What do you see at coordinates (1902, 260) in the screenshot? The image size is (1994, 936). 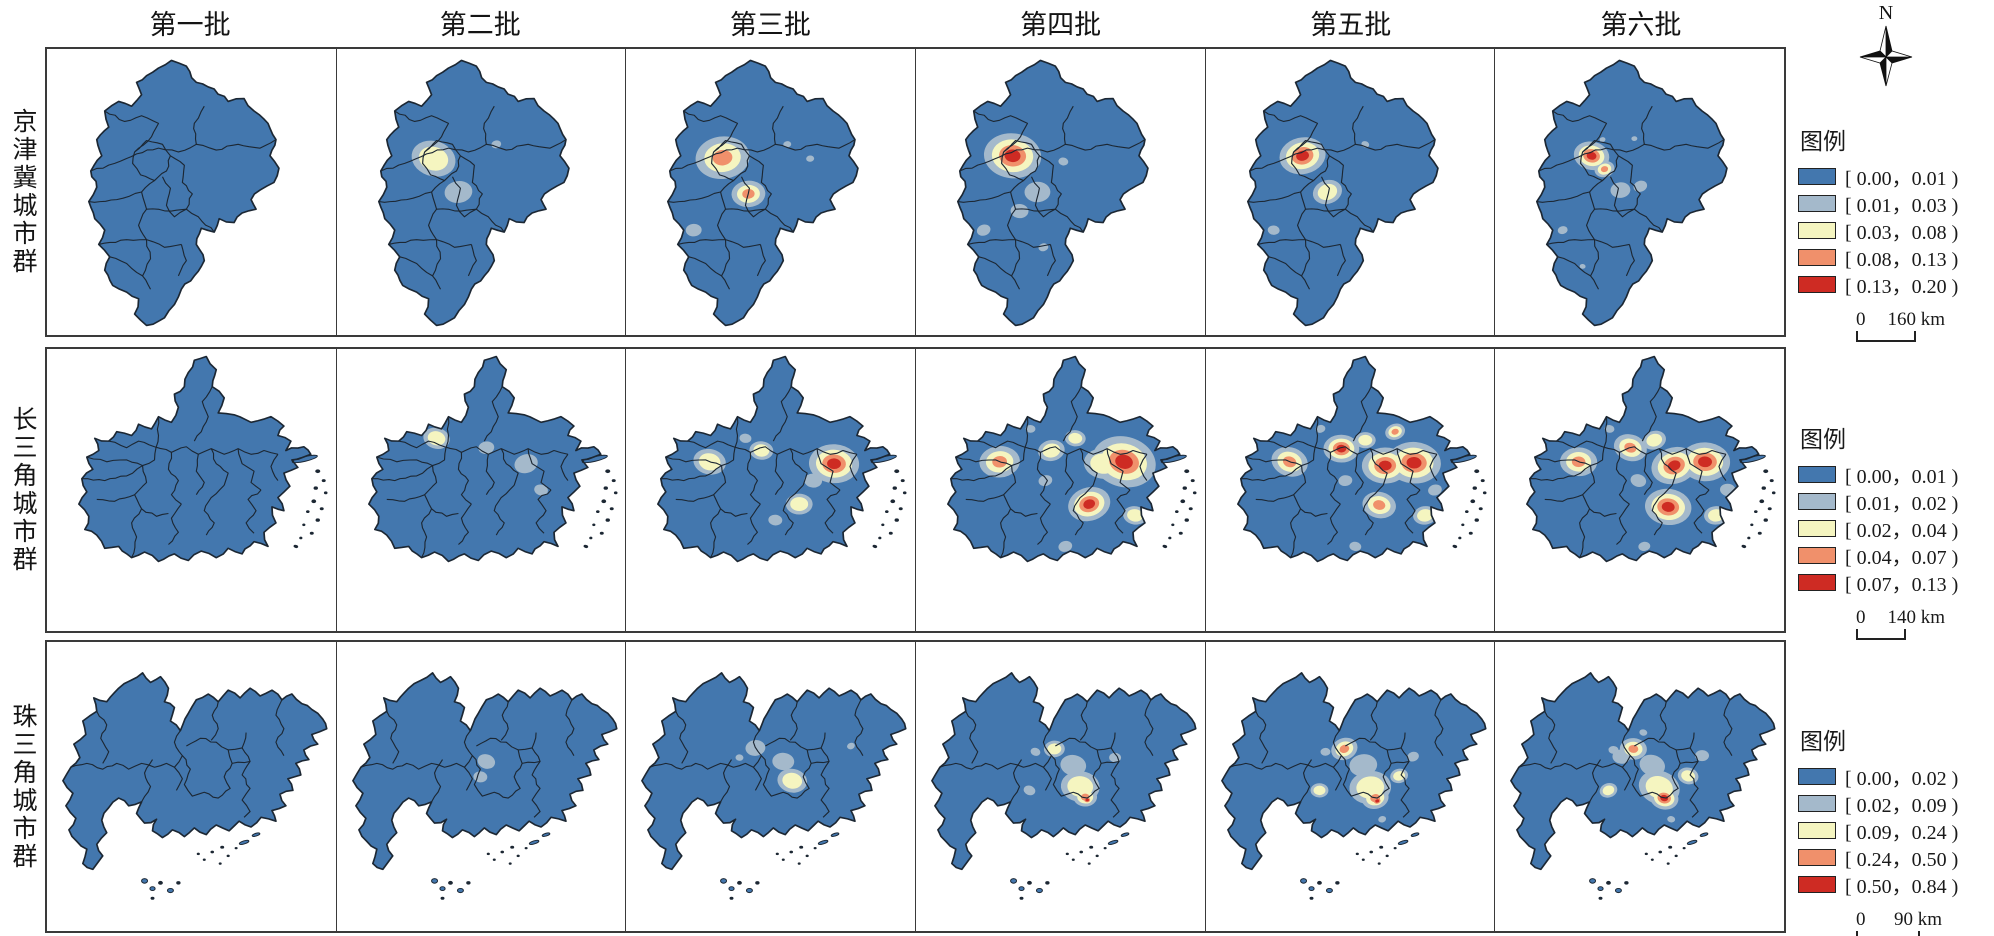 I see `legend-range-label: [ 0.08，0.13 )` at bounding box center [1902, 260].